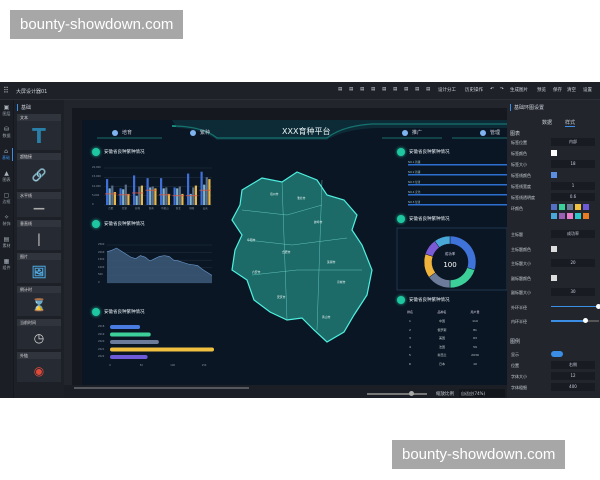 The height and width of the screenshot is (480, 600). What do you see at coordinates (571, 90) in the screenshot?
I see `toolbar-button: 清空` at bounding box center [571, 90].